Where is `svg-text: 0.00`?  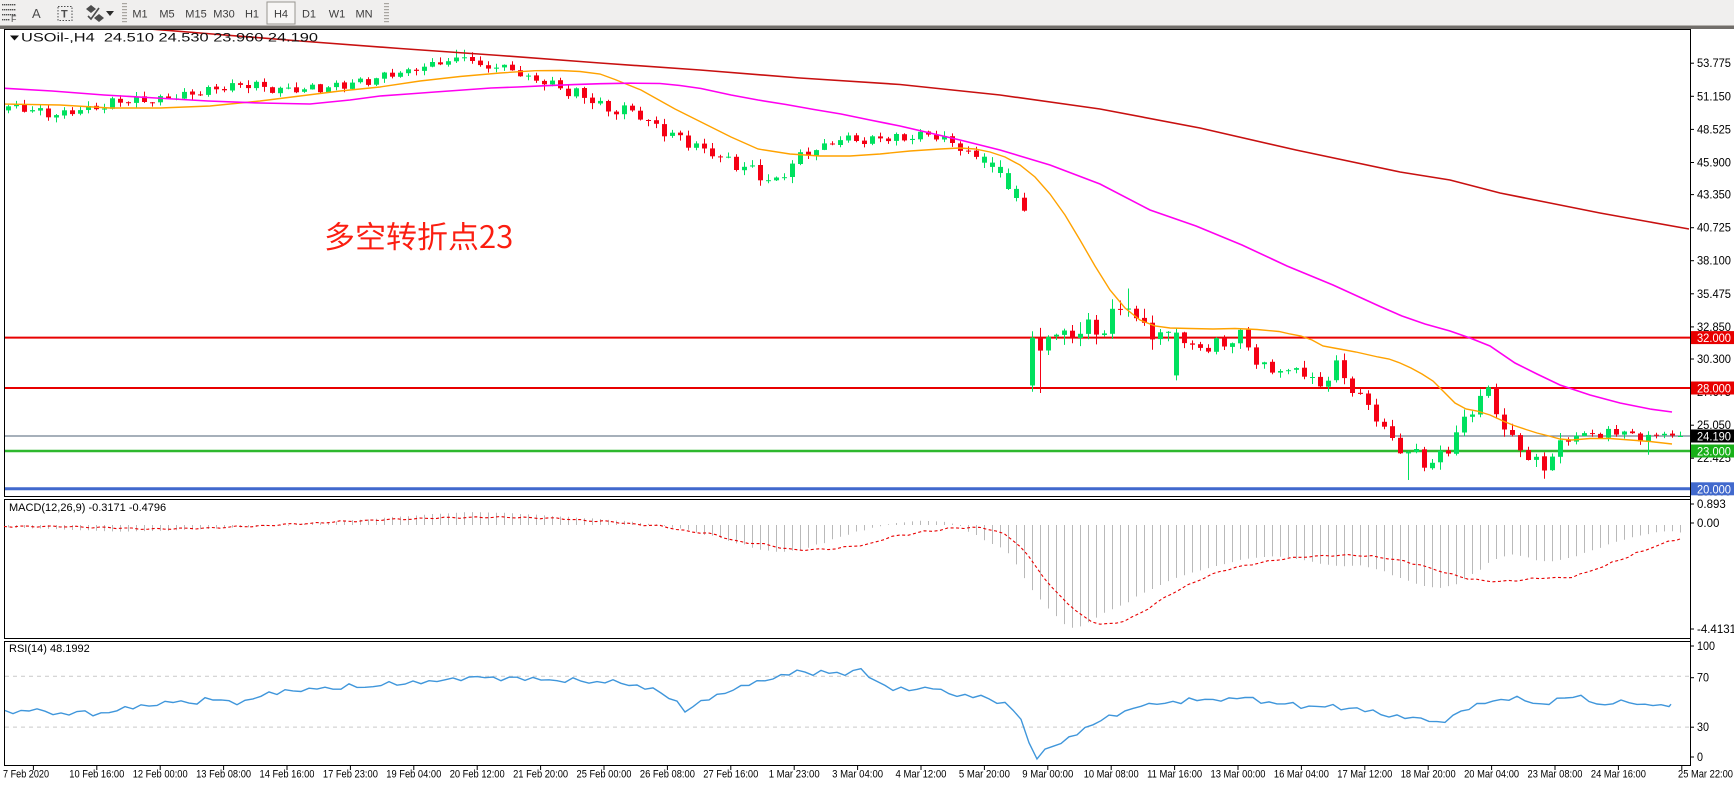 svg-text: 0.00 is located at coordinates (1708, 524).